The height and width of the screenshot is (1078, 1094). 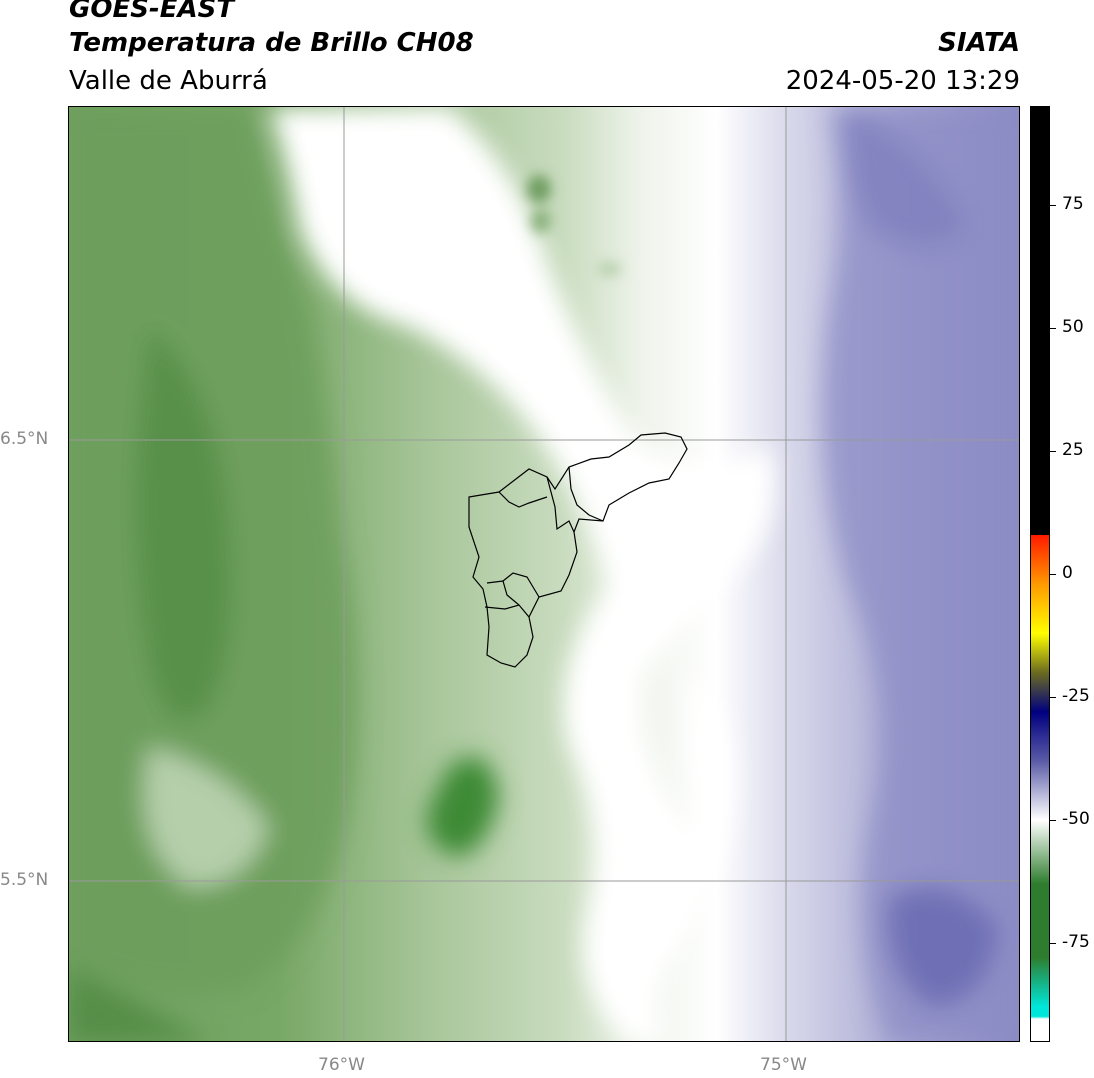 What do you see at coordinates (1073, 327) in the screenshot?
I see `colorbar-tick-label: 50` at bounding box center [1073, 327].